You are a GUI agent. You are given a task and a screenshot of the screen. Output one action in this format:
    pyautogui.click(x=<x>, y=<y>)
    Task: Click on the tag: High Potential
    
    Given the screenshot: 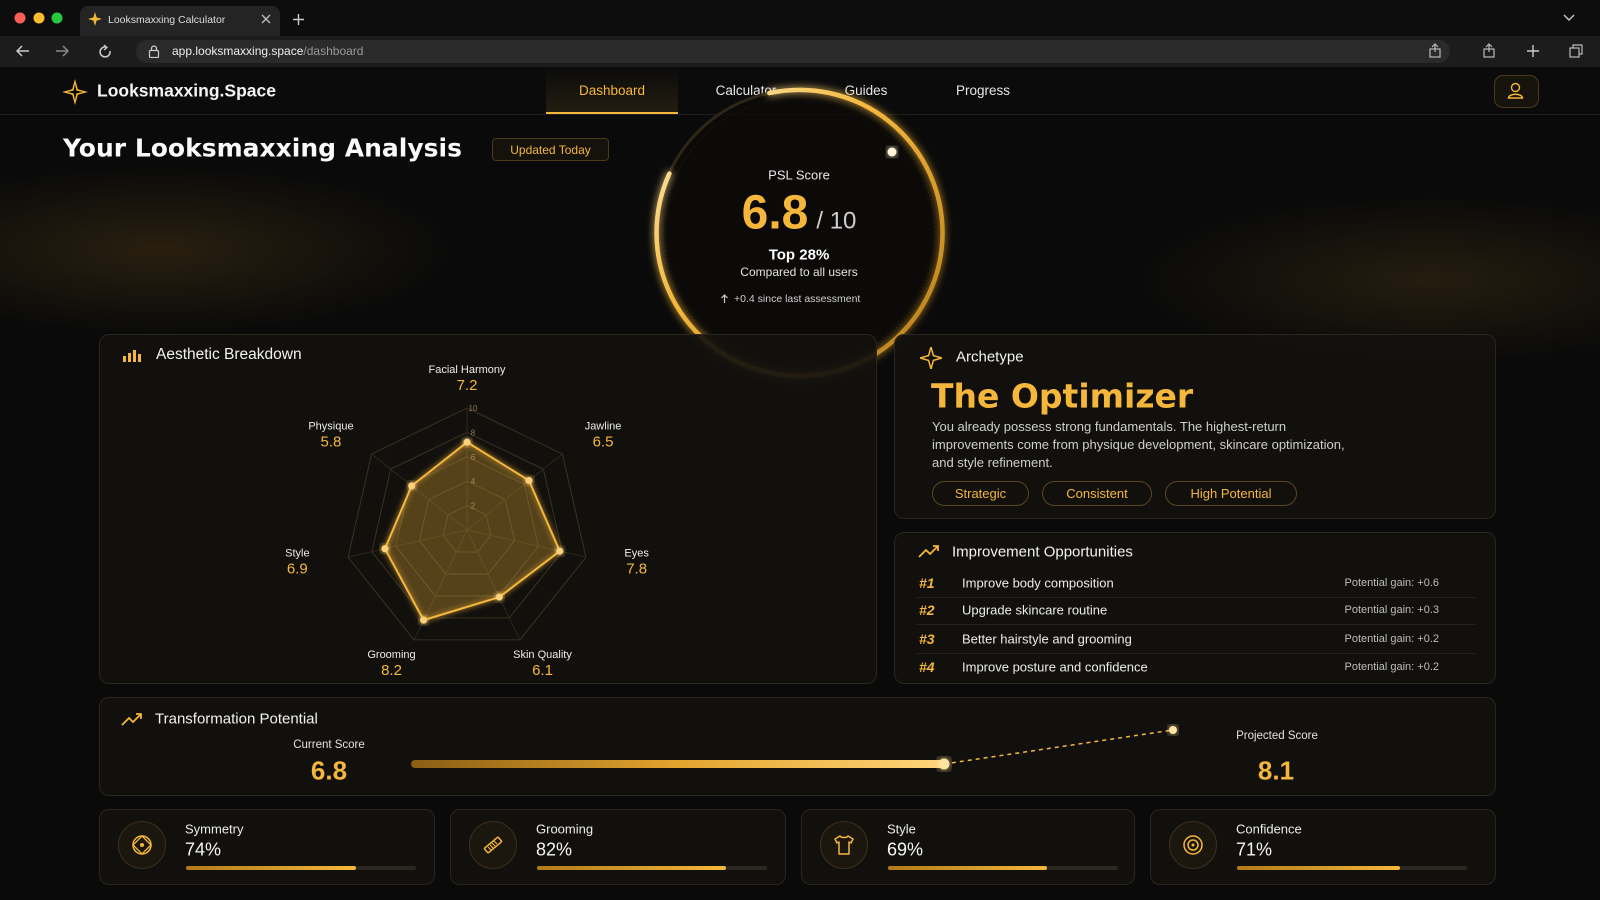 What is the action you would take?
    pyautogui.click(x=1231, y=493)
    